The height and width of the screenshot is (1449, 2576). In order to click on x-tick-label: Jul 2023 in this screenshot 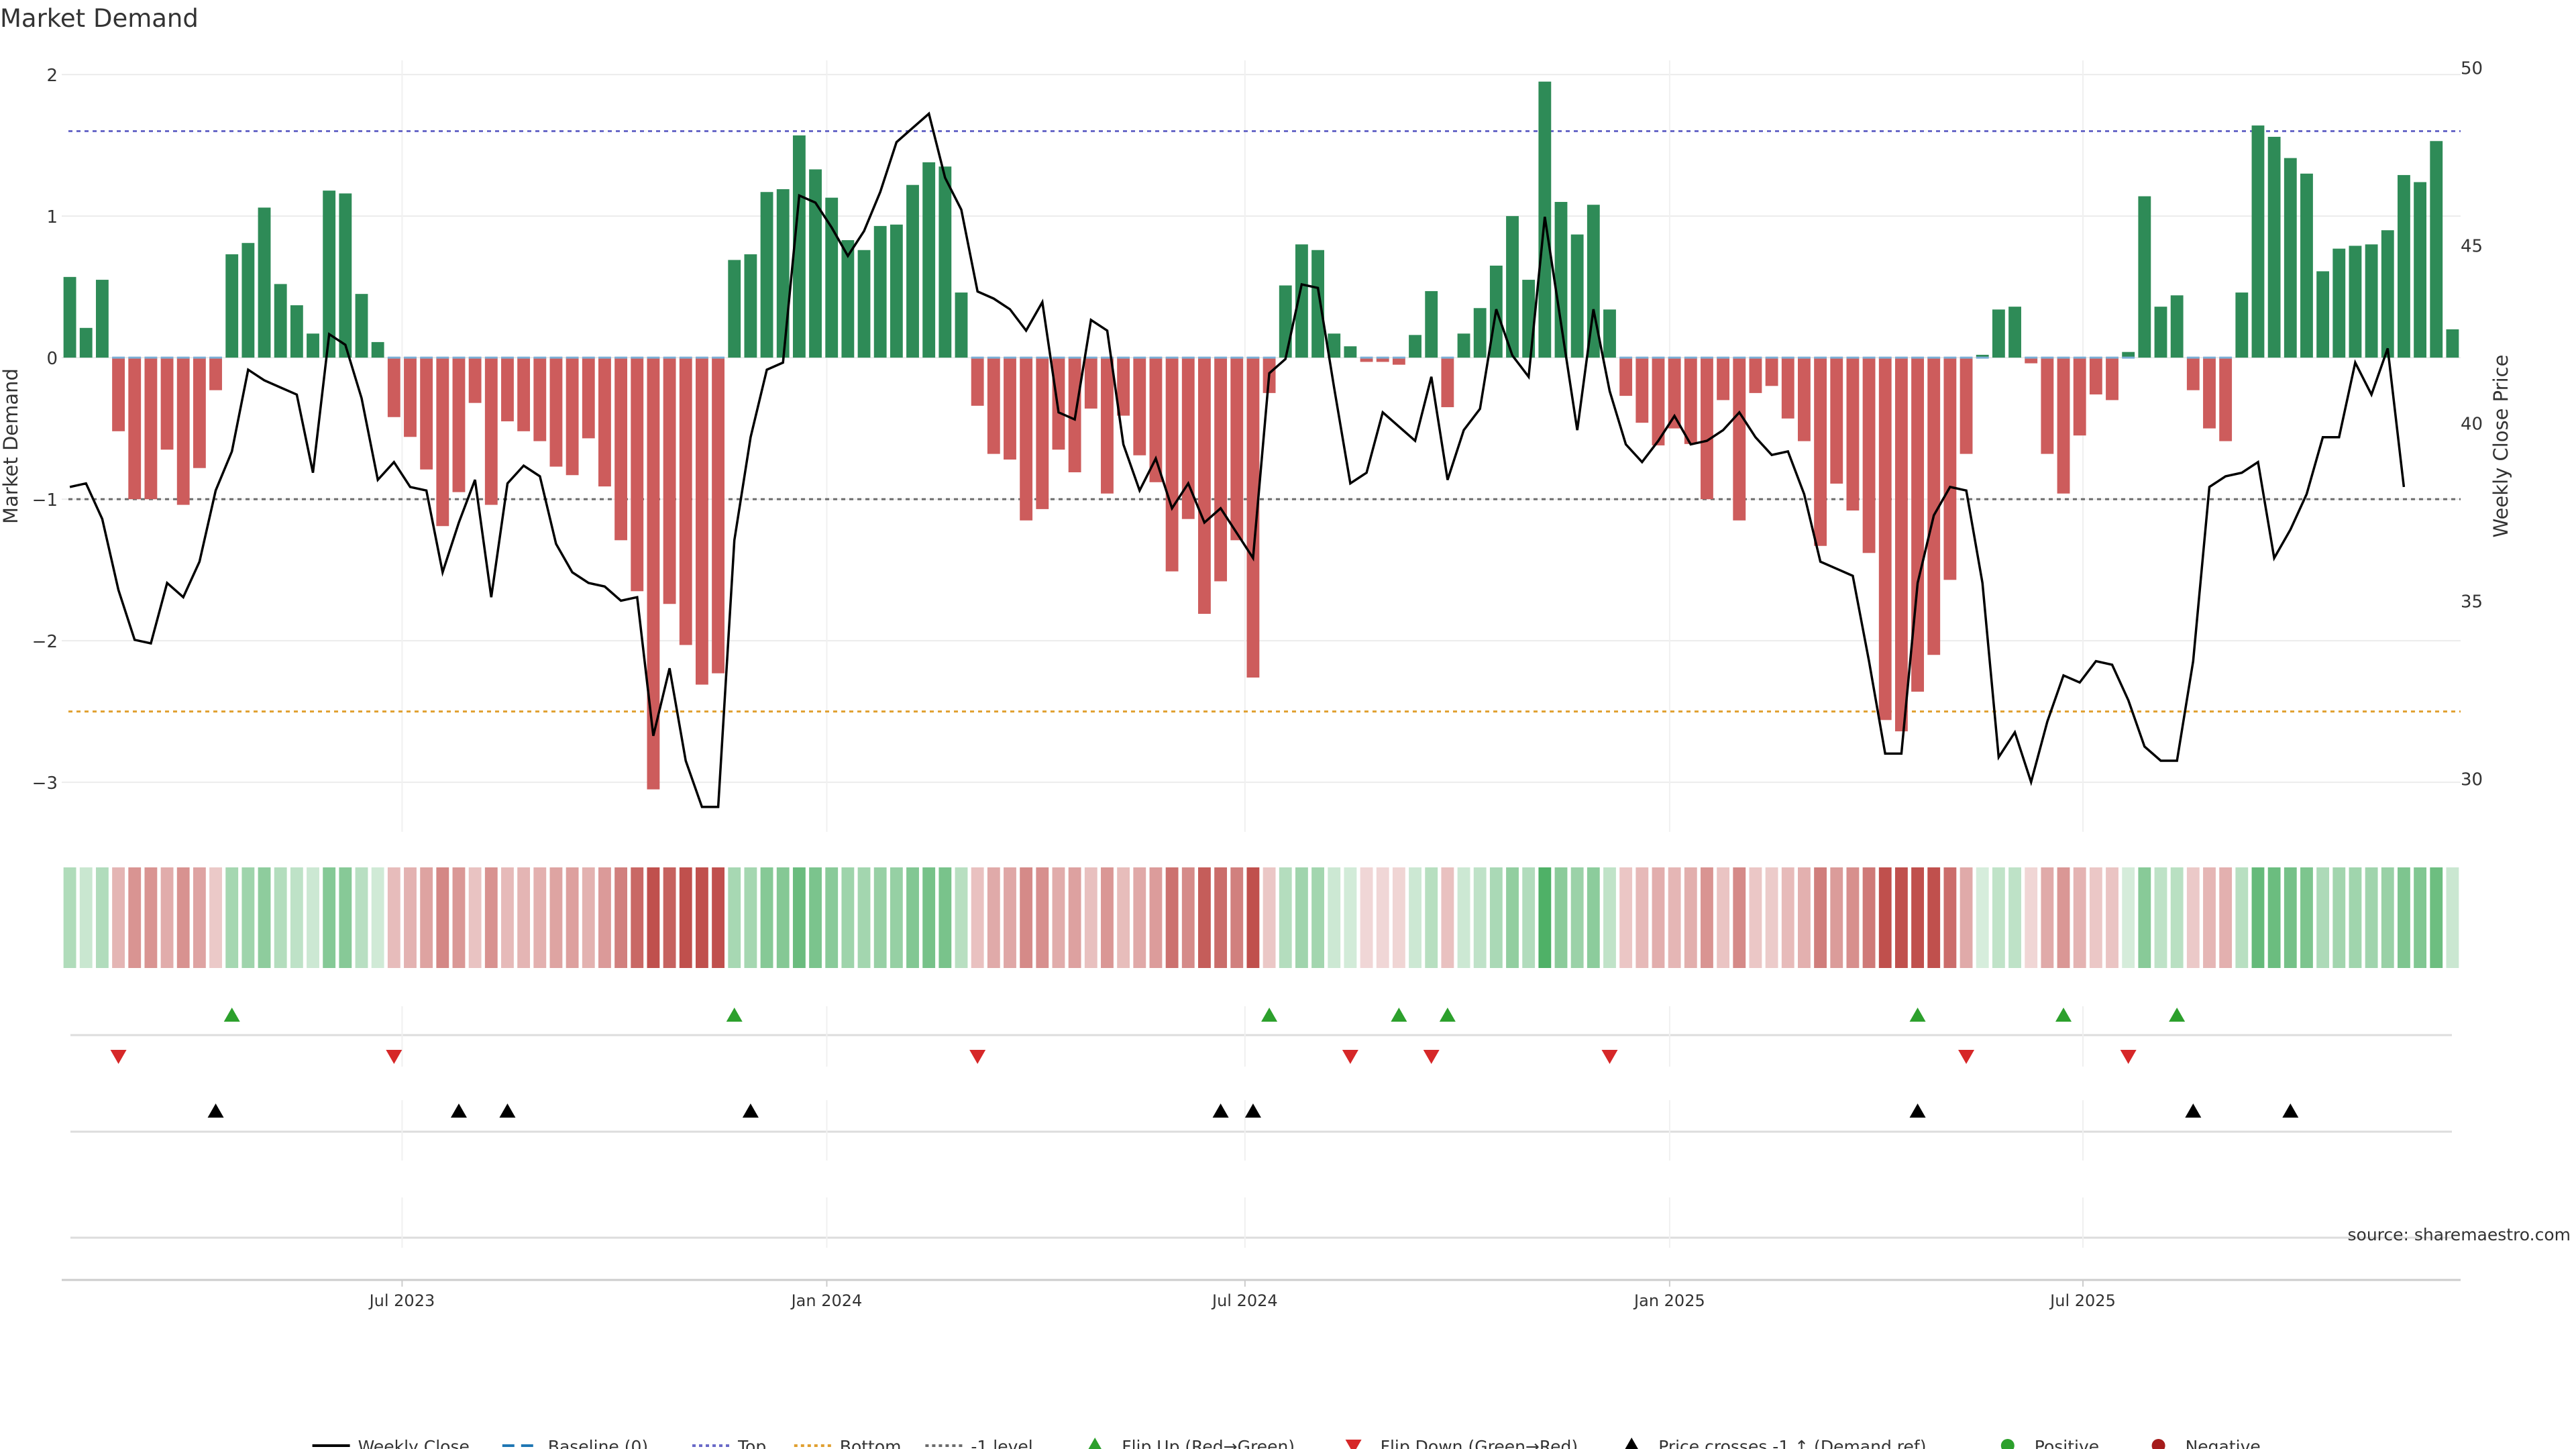, I will do `click(401, 1300)`.